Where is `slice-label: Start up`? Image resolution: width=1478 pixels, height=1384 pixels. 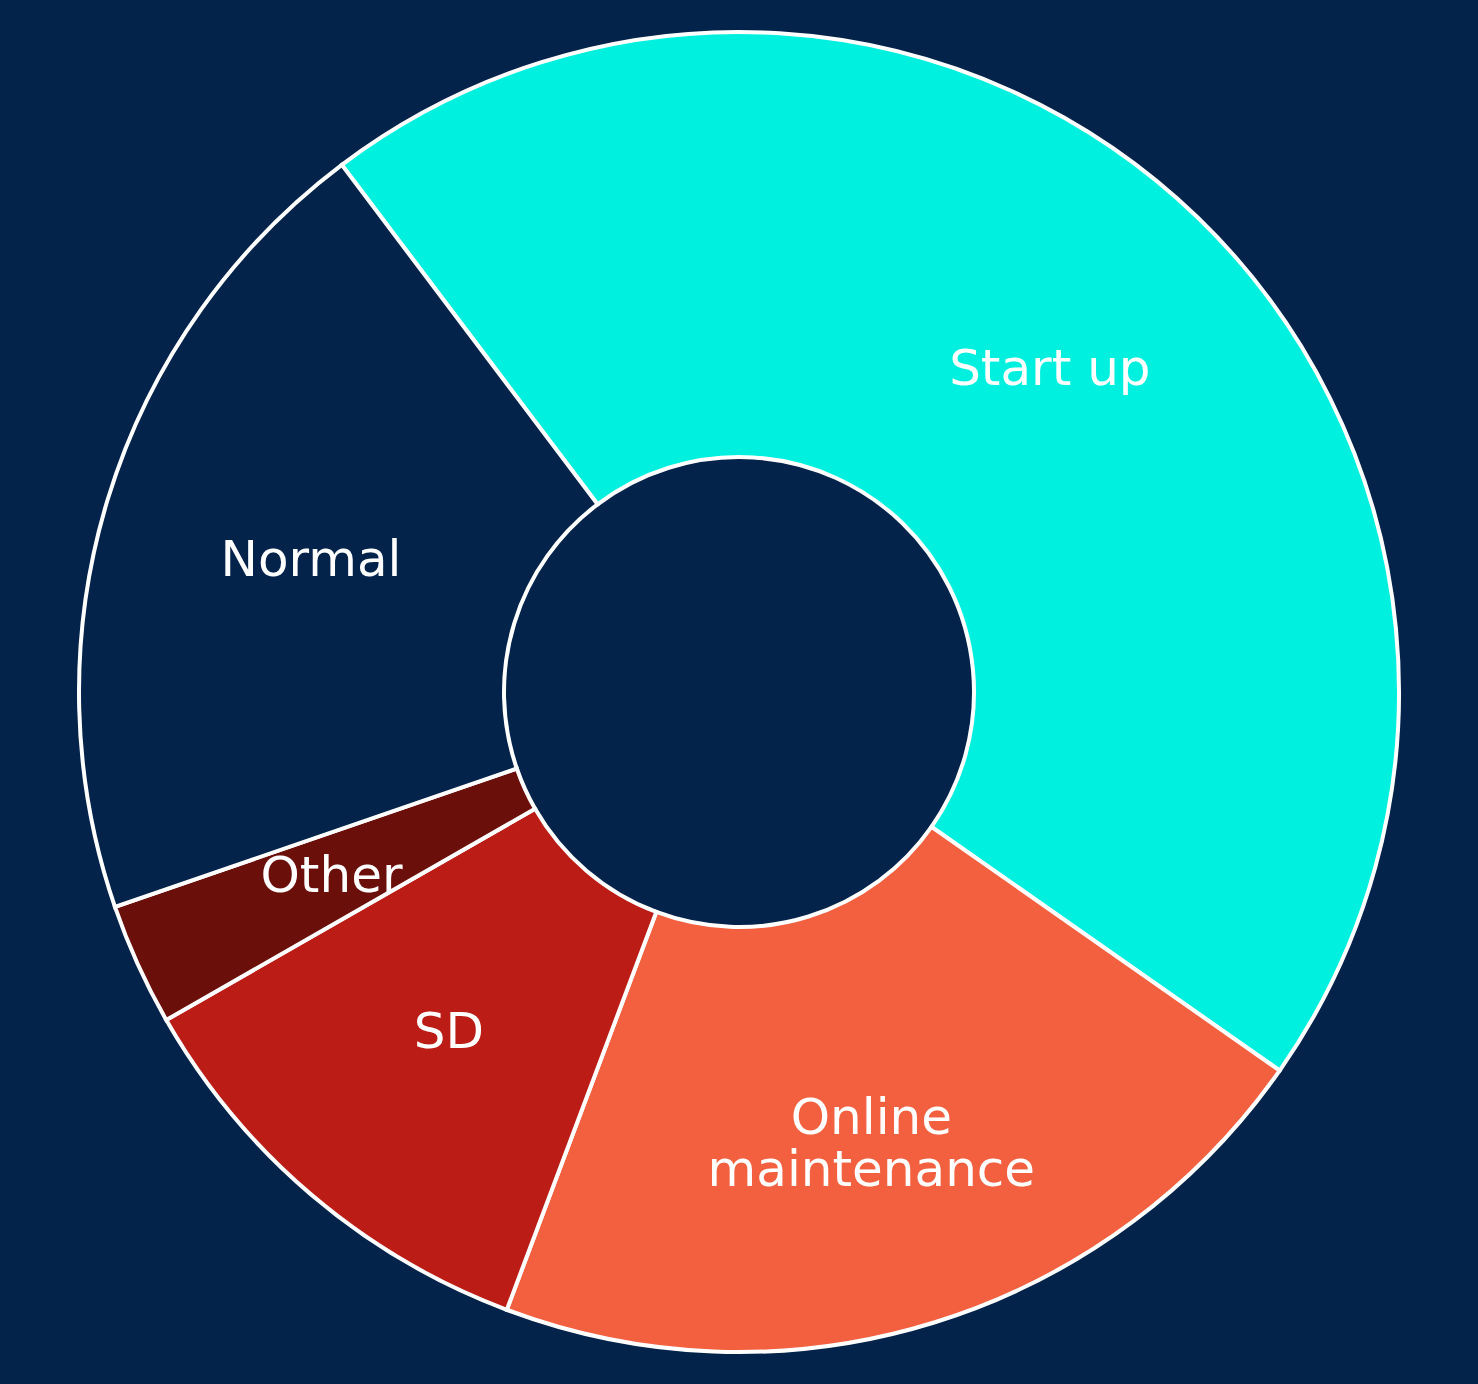 slice-label: Start up is located at coordinates (1050, 368).